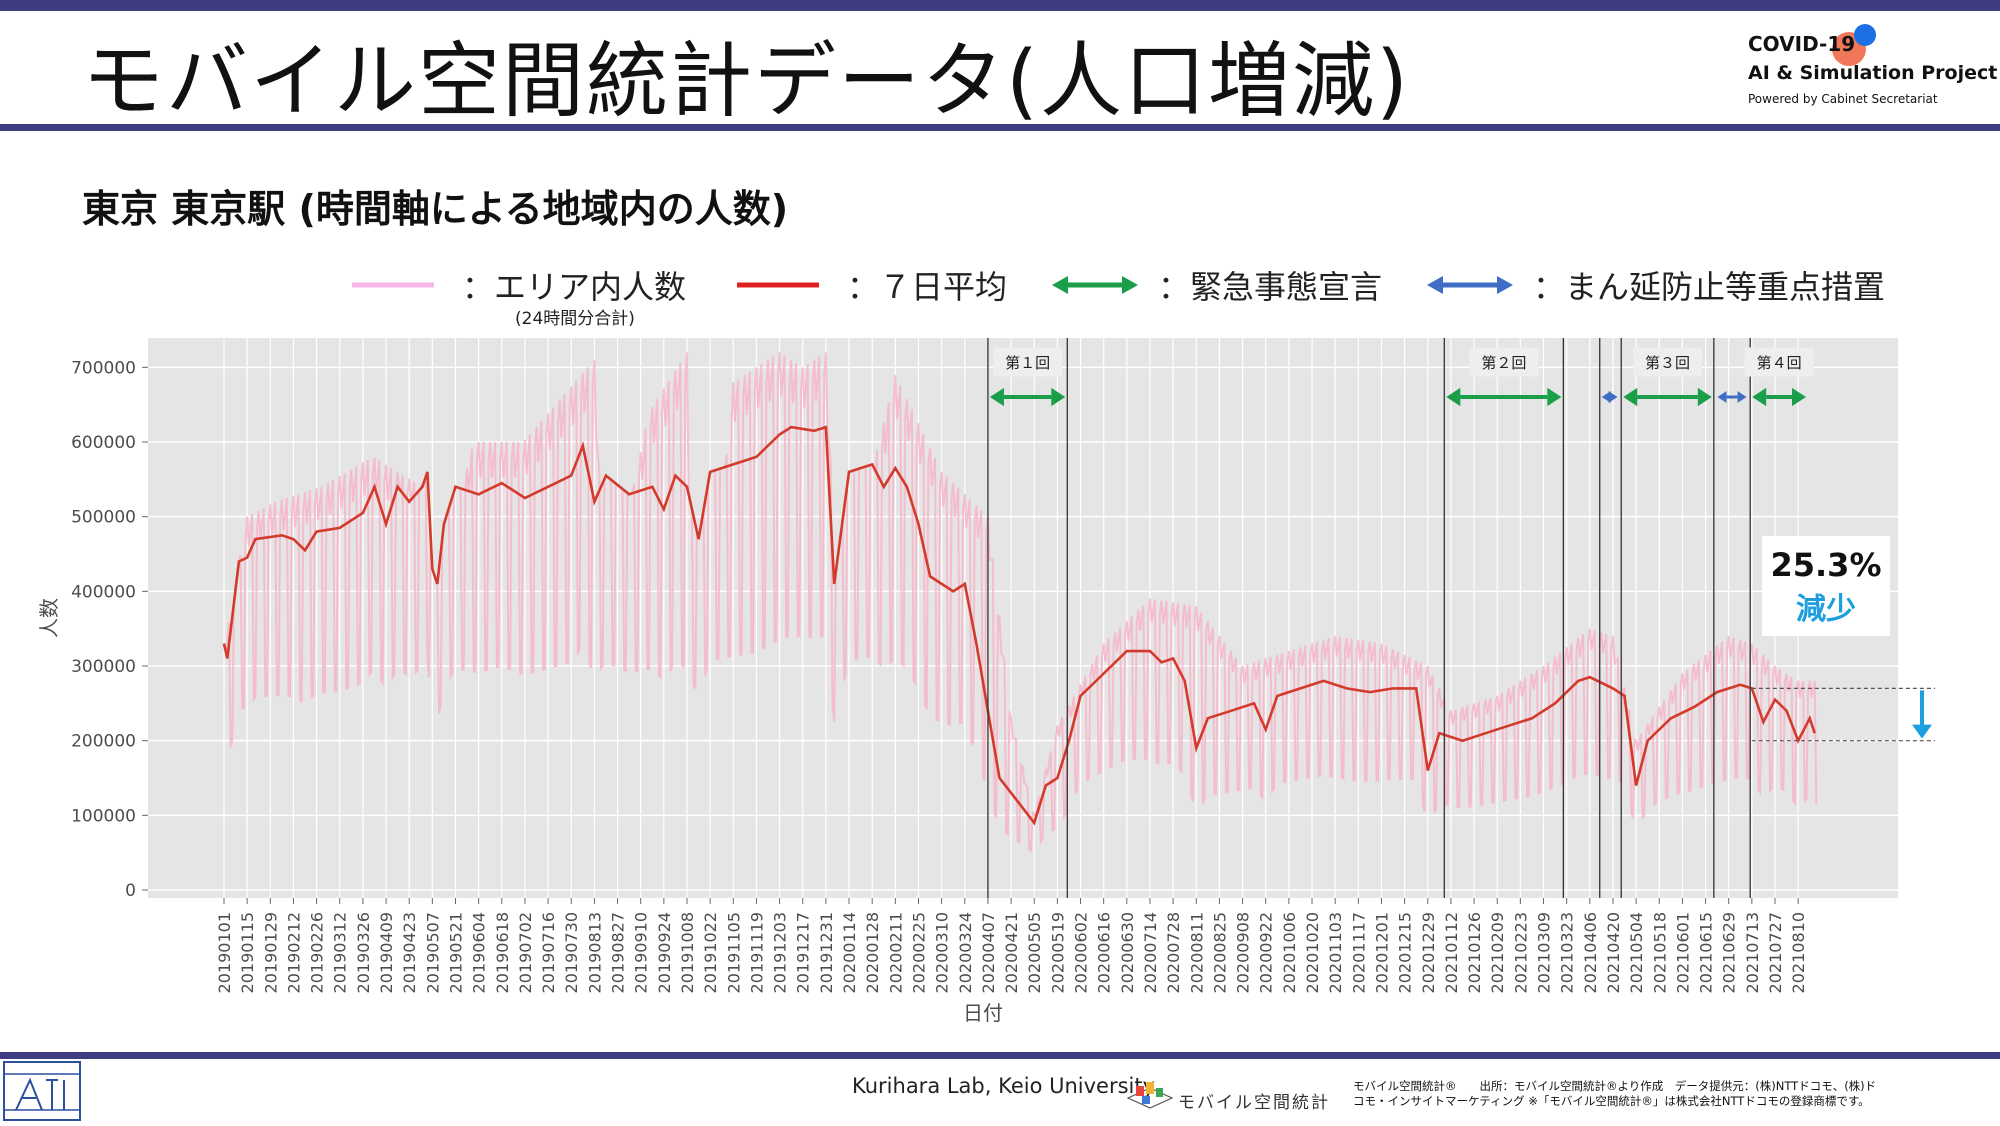  I want to click on mobile-statistics-logo: モバイル空間統計, so click(1235, 1096).